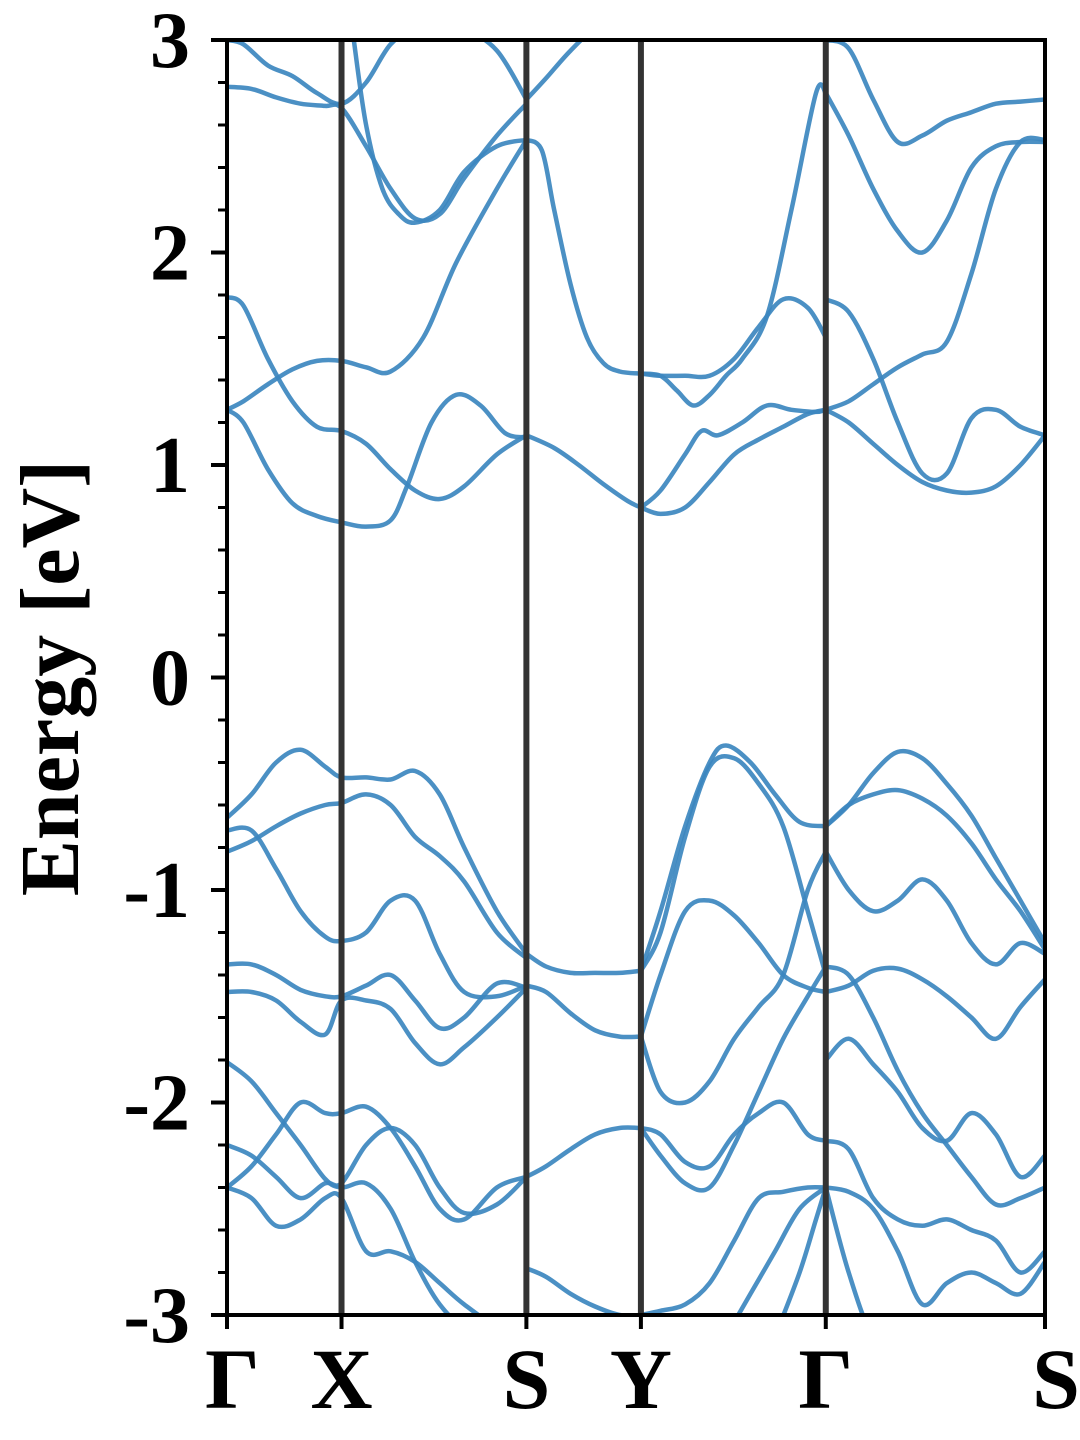 The width and height of the screenshot is (1080, 1440). I want to click on x-tick-label-1: Γ, so click(232, 1379).